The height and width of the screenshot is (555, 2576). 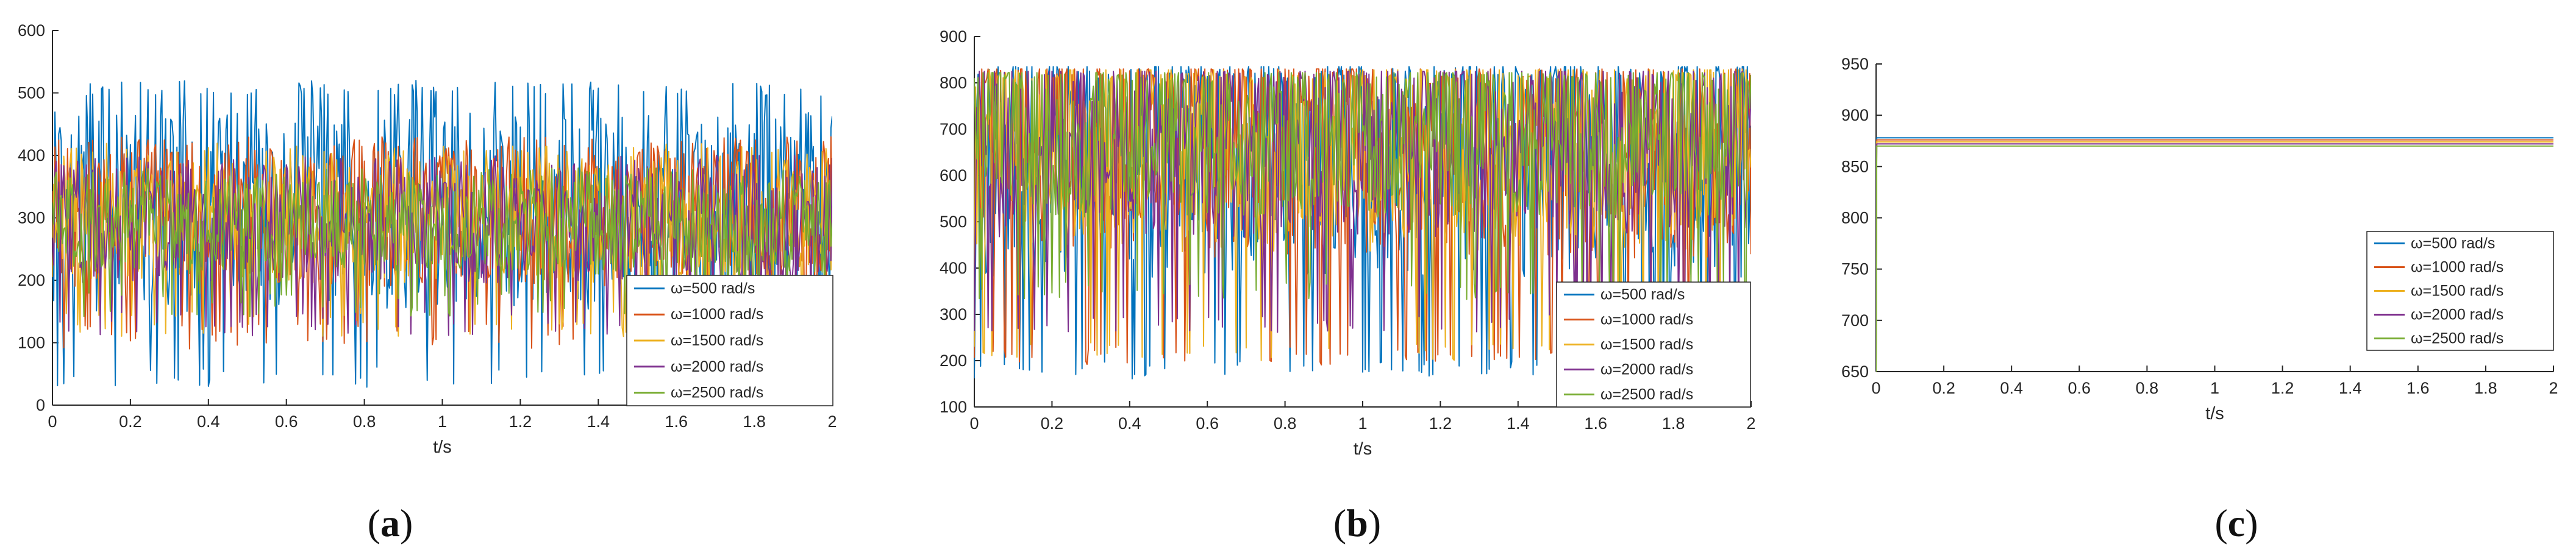 I want to click on y-tick-label: 650, so click(x=1855, y=371).